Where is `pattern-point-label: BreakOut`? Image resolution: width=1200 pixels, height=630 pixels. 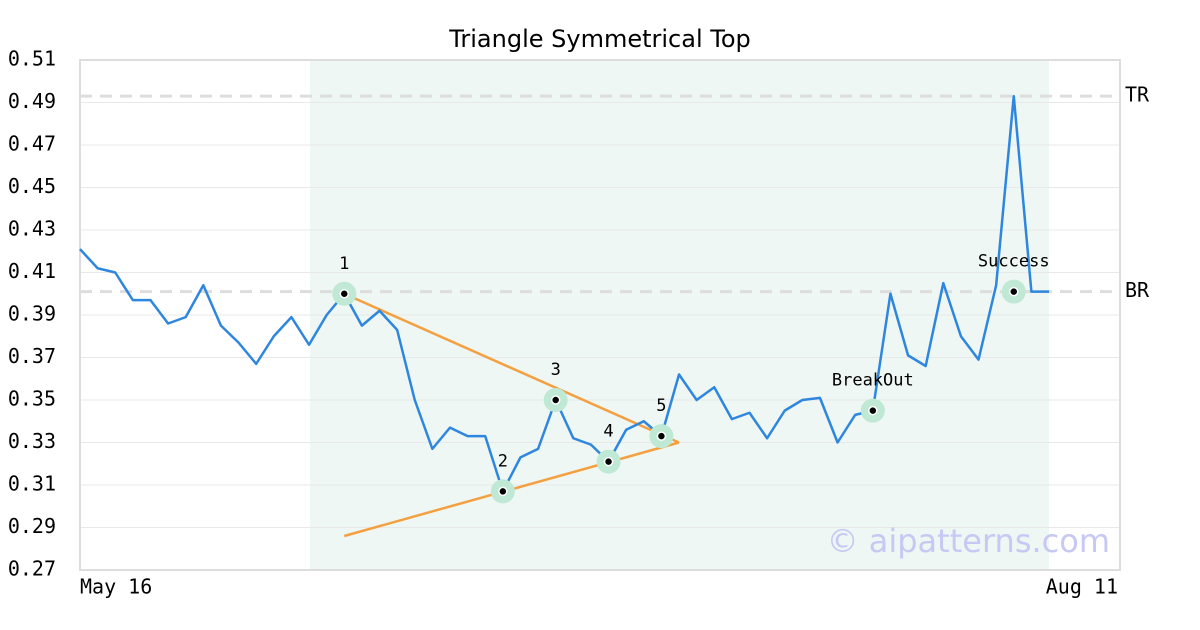 pattern-point-label: BreakOut is located at coordinates (873, 381).